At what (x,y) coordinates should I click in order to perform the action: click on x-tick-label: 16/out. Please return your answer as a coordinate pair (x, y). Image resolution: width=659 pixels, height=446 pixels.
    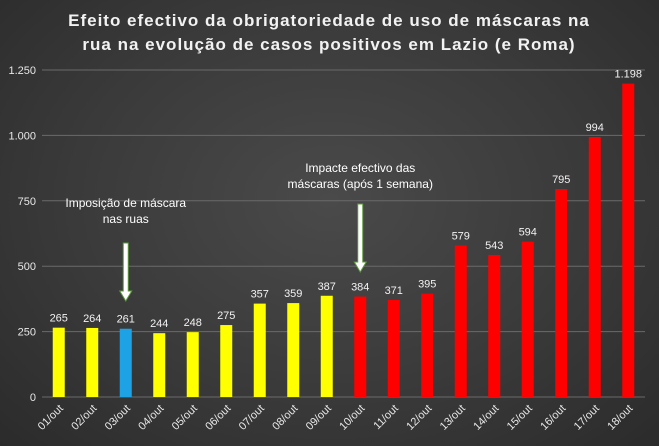
    Looking at the image, I should click on (553, 418).